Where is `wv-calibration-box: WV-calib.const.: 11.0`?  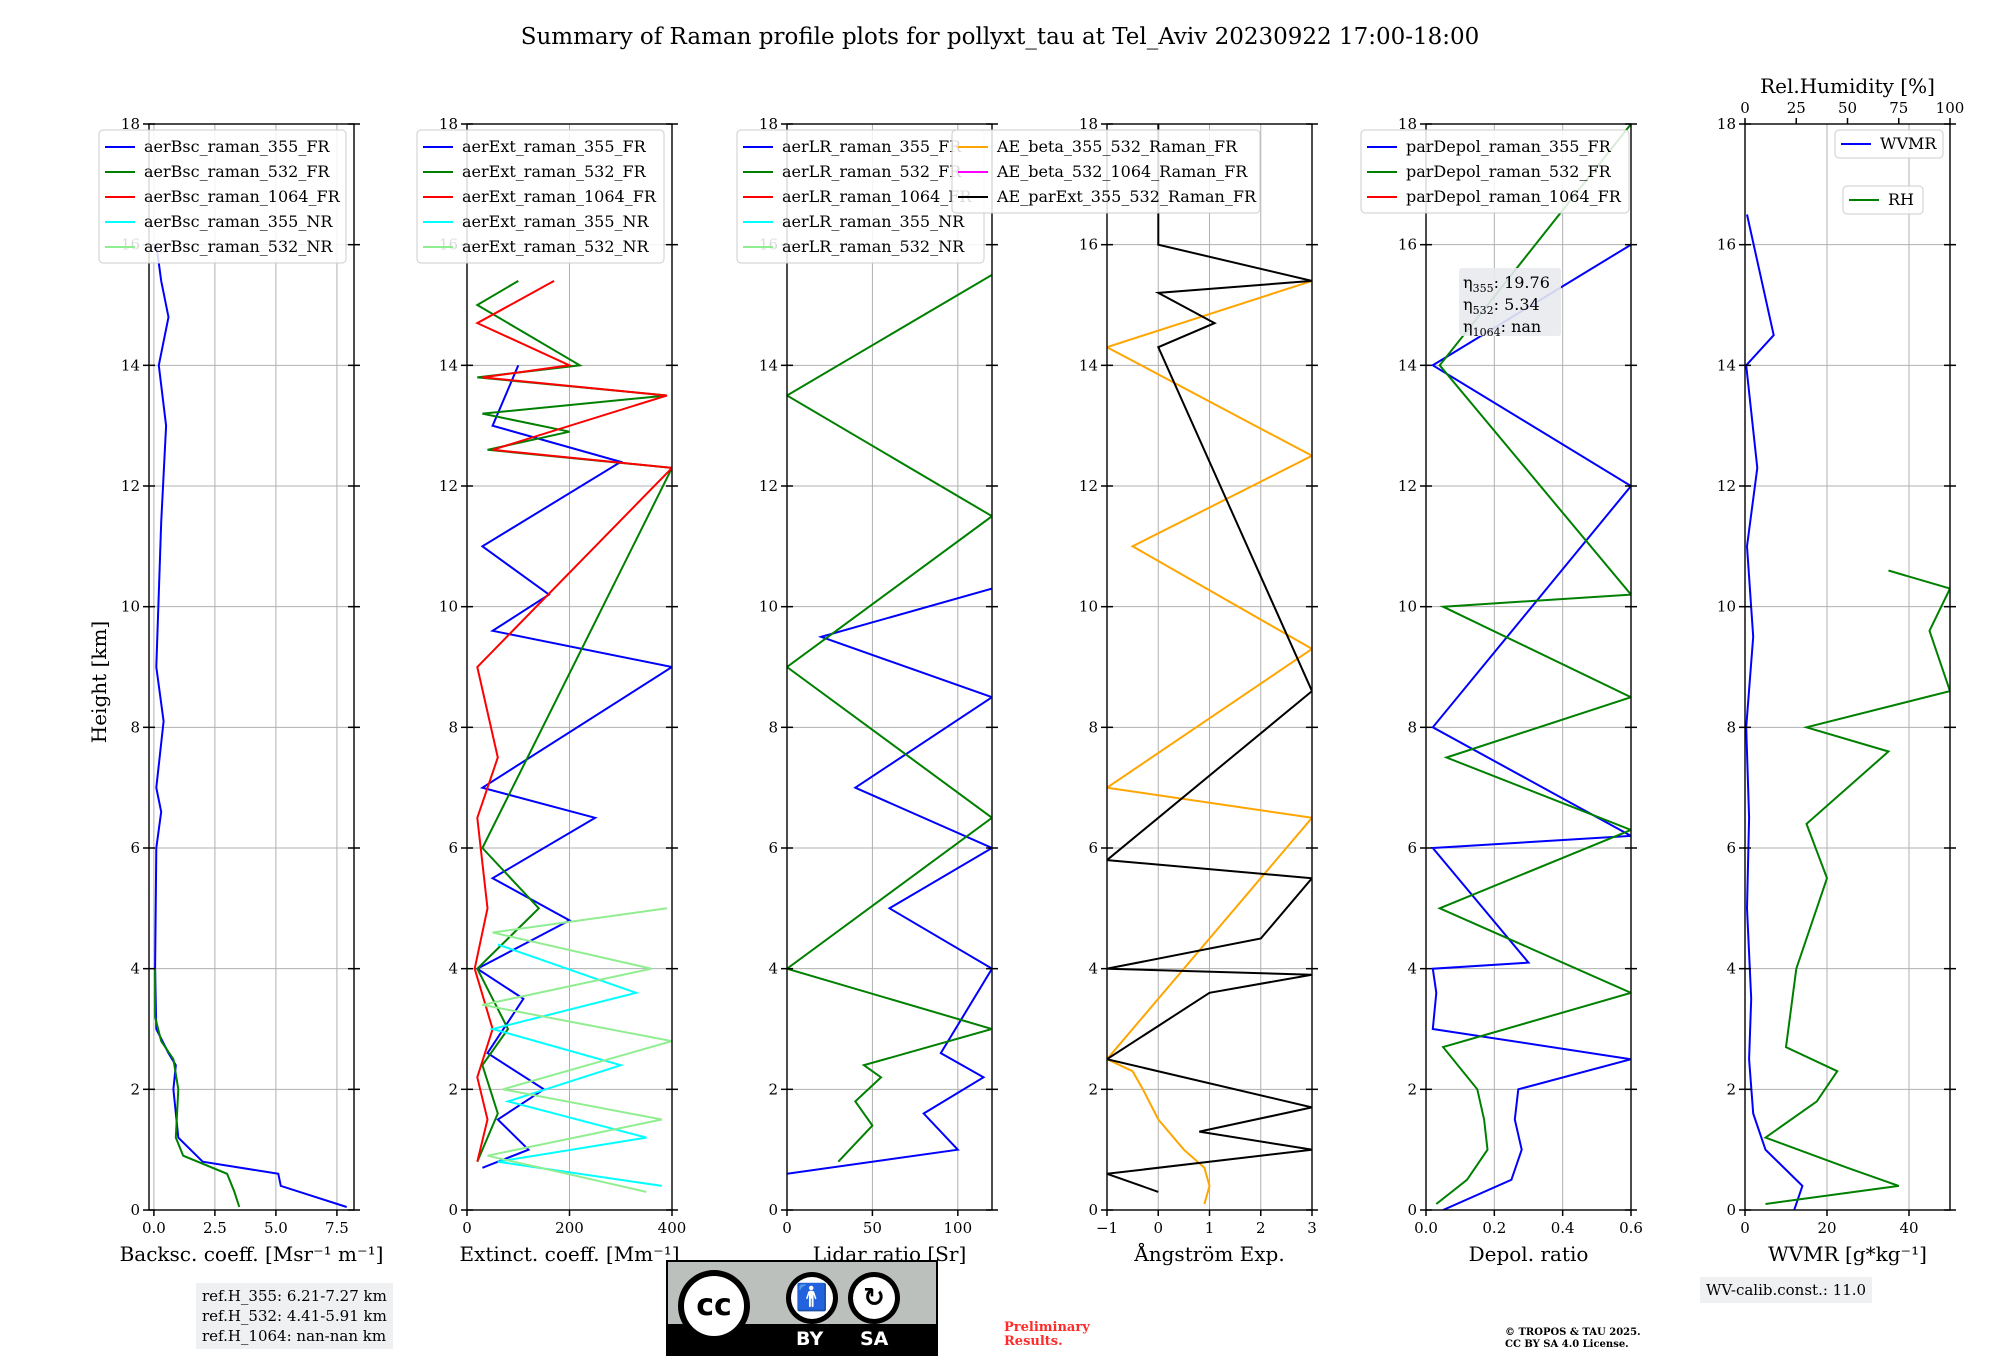 wv-calibration-box: WV-calib.const.: 11.0 is located at coordinates (1786, 1290).